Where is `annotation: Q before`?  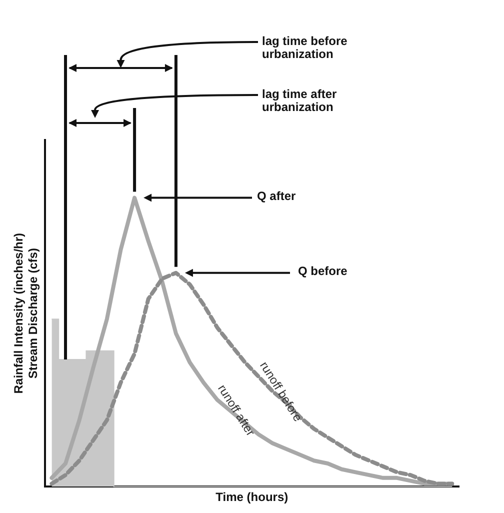 annotation: Q before is located at coordinates (323, 271).